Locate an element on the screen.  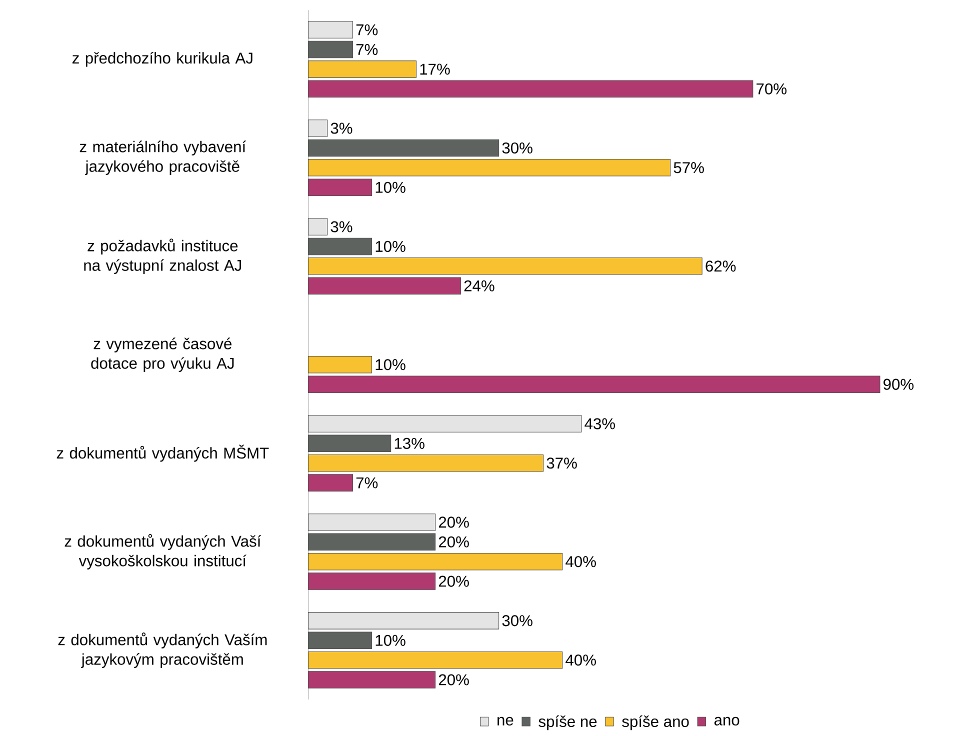
data-label: 57% is located at coordinates (689, 168).